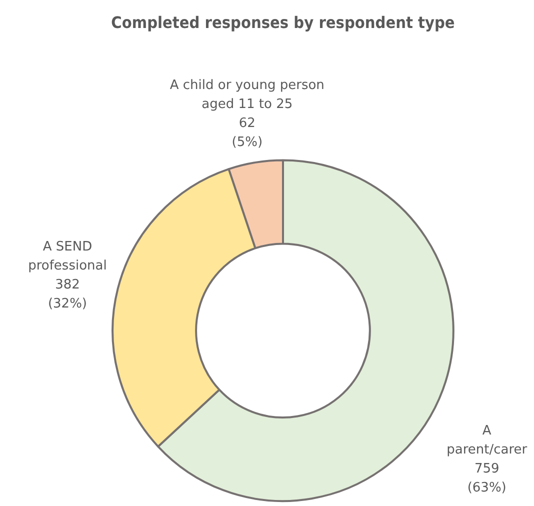  I want to click on slice-label: A child or young person aged 11 to 25, so click(247, 95).